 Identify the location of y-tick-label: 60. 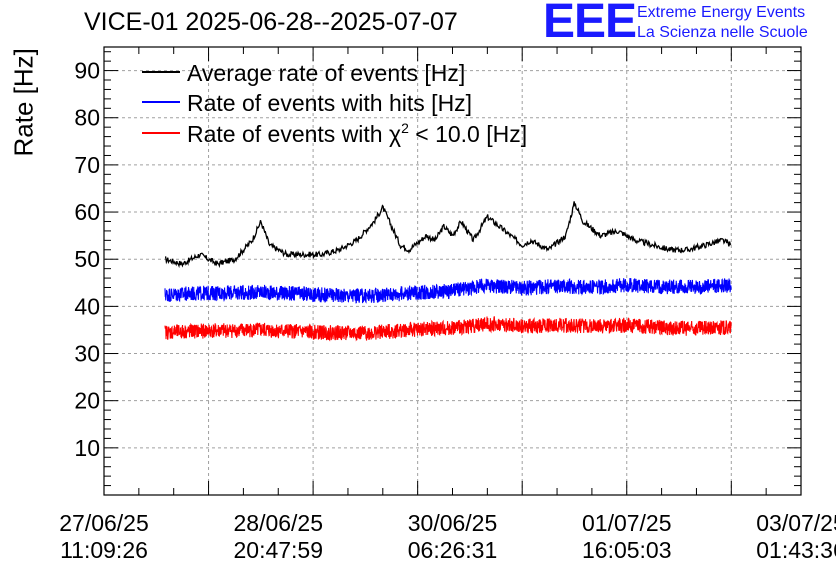
(87, 212).